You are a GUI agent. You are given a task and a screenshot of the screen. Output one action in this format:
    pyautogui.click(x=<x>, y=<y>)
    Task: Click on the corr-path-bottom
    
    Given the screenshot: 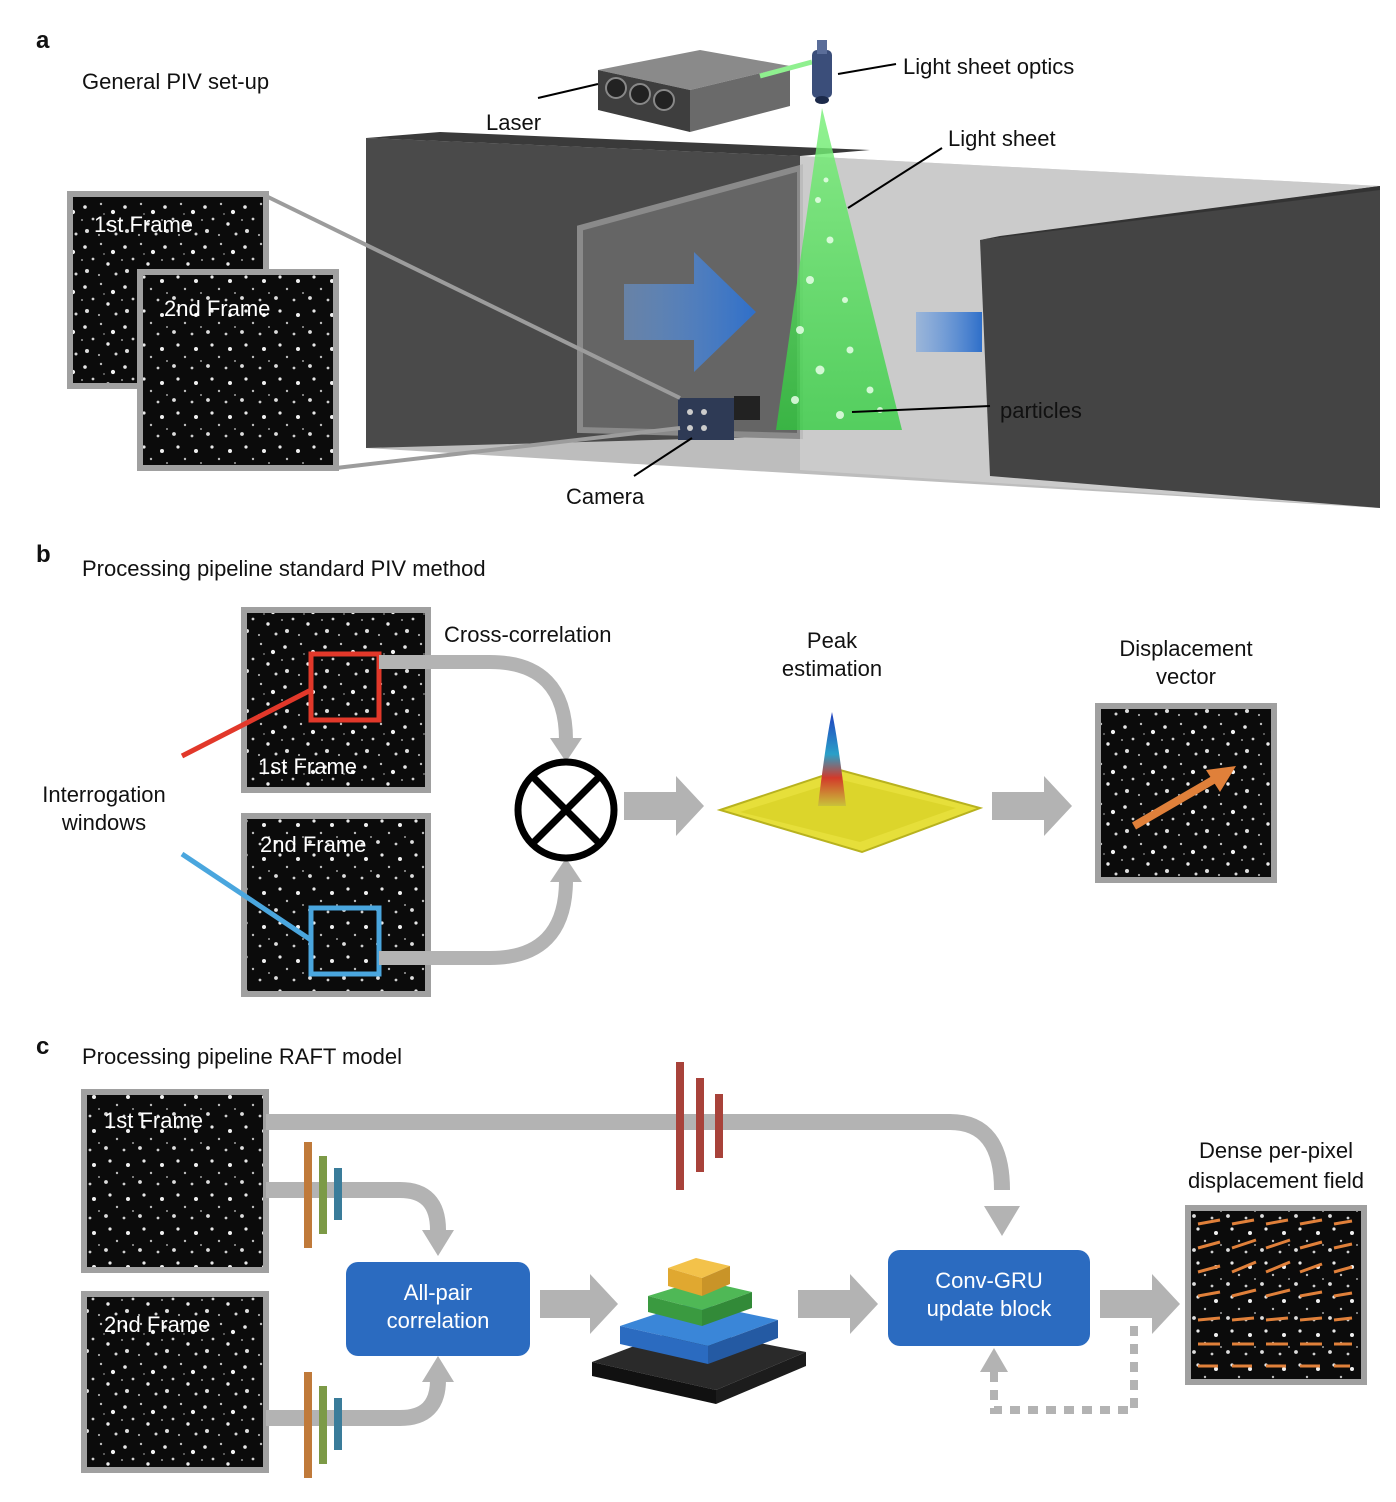 What is the action you would take?
    pyautogui.click(x=476, y=922)
    